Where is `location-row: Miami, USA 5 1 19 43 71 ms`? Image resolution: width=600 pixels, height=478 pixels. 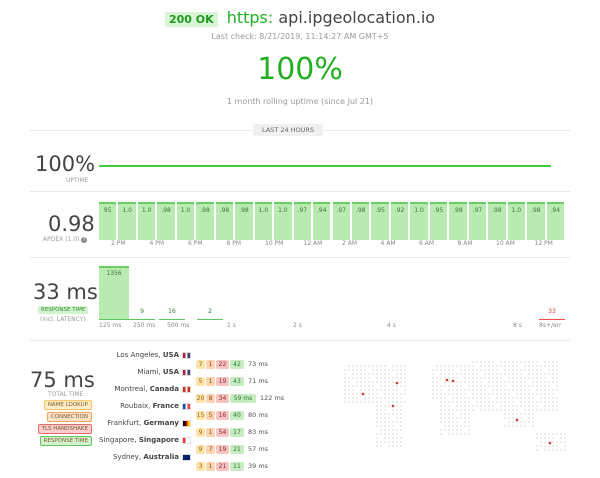 location-row: Miami, USA 5 1 19 43 71 ms is located at coordinates (217, 376).